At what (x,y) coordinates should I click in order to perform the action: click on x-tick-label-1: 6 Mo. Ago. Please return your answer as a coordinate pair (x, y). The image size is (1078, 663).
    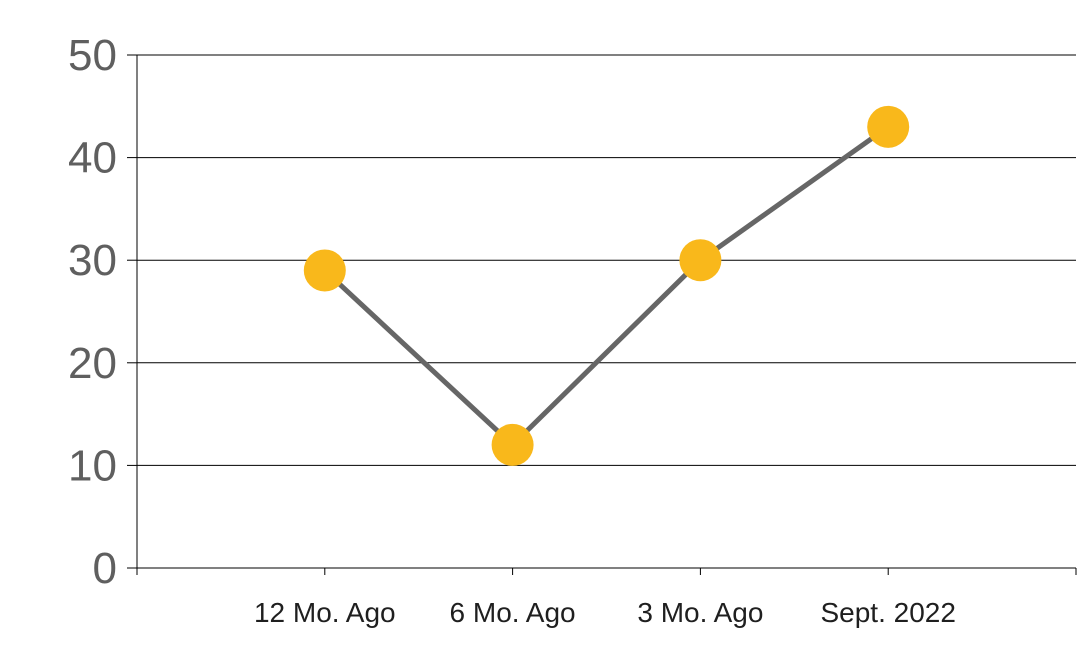
    Looking at the image, I should click on (513, 612).